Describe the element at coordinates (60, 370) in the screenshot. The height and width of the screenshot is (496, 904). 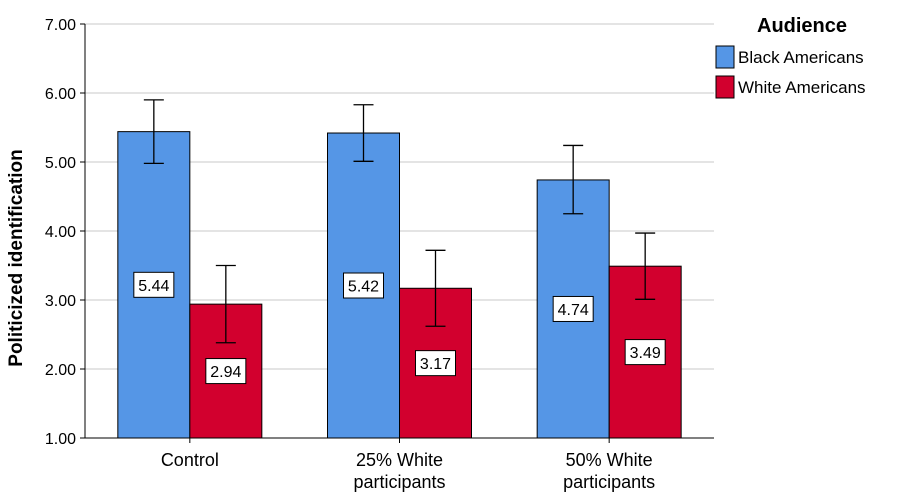
I see `y-tick-label: 2.00` at that location.